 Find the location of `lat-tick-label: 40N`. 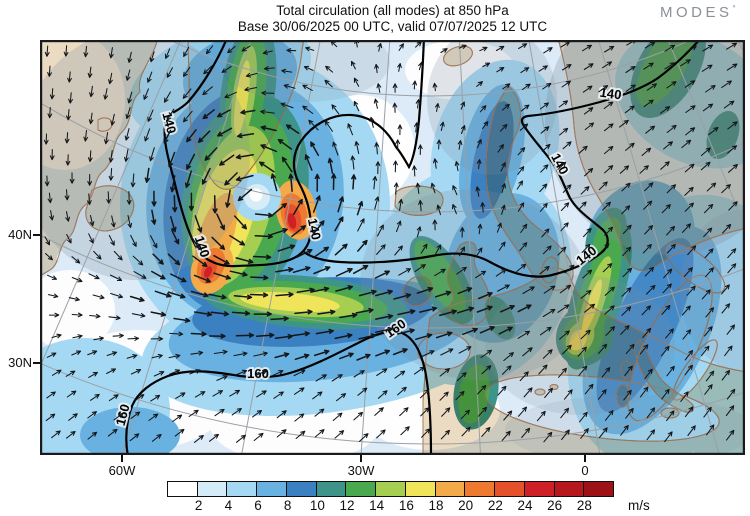

lat-tick-label: 40N is located at coordinates (20, 234).